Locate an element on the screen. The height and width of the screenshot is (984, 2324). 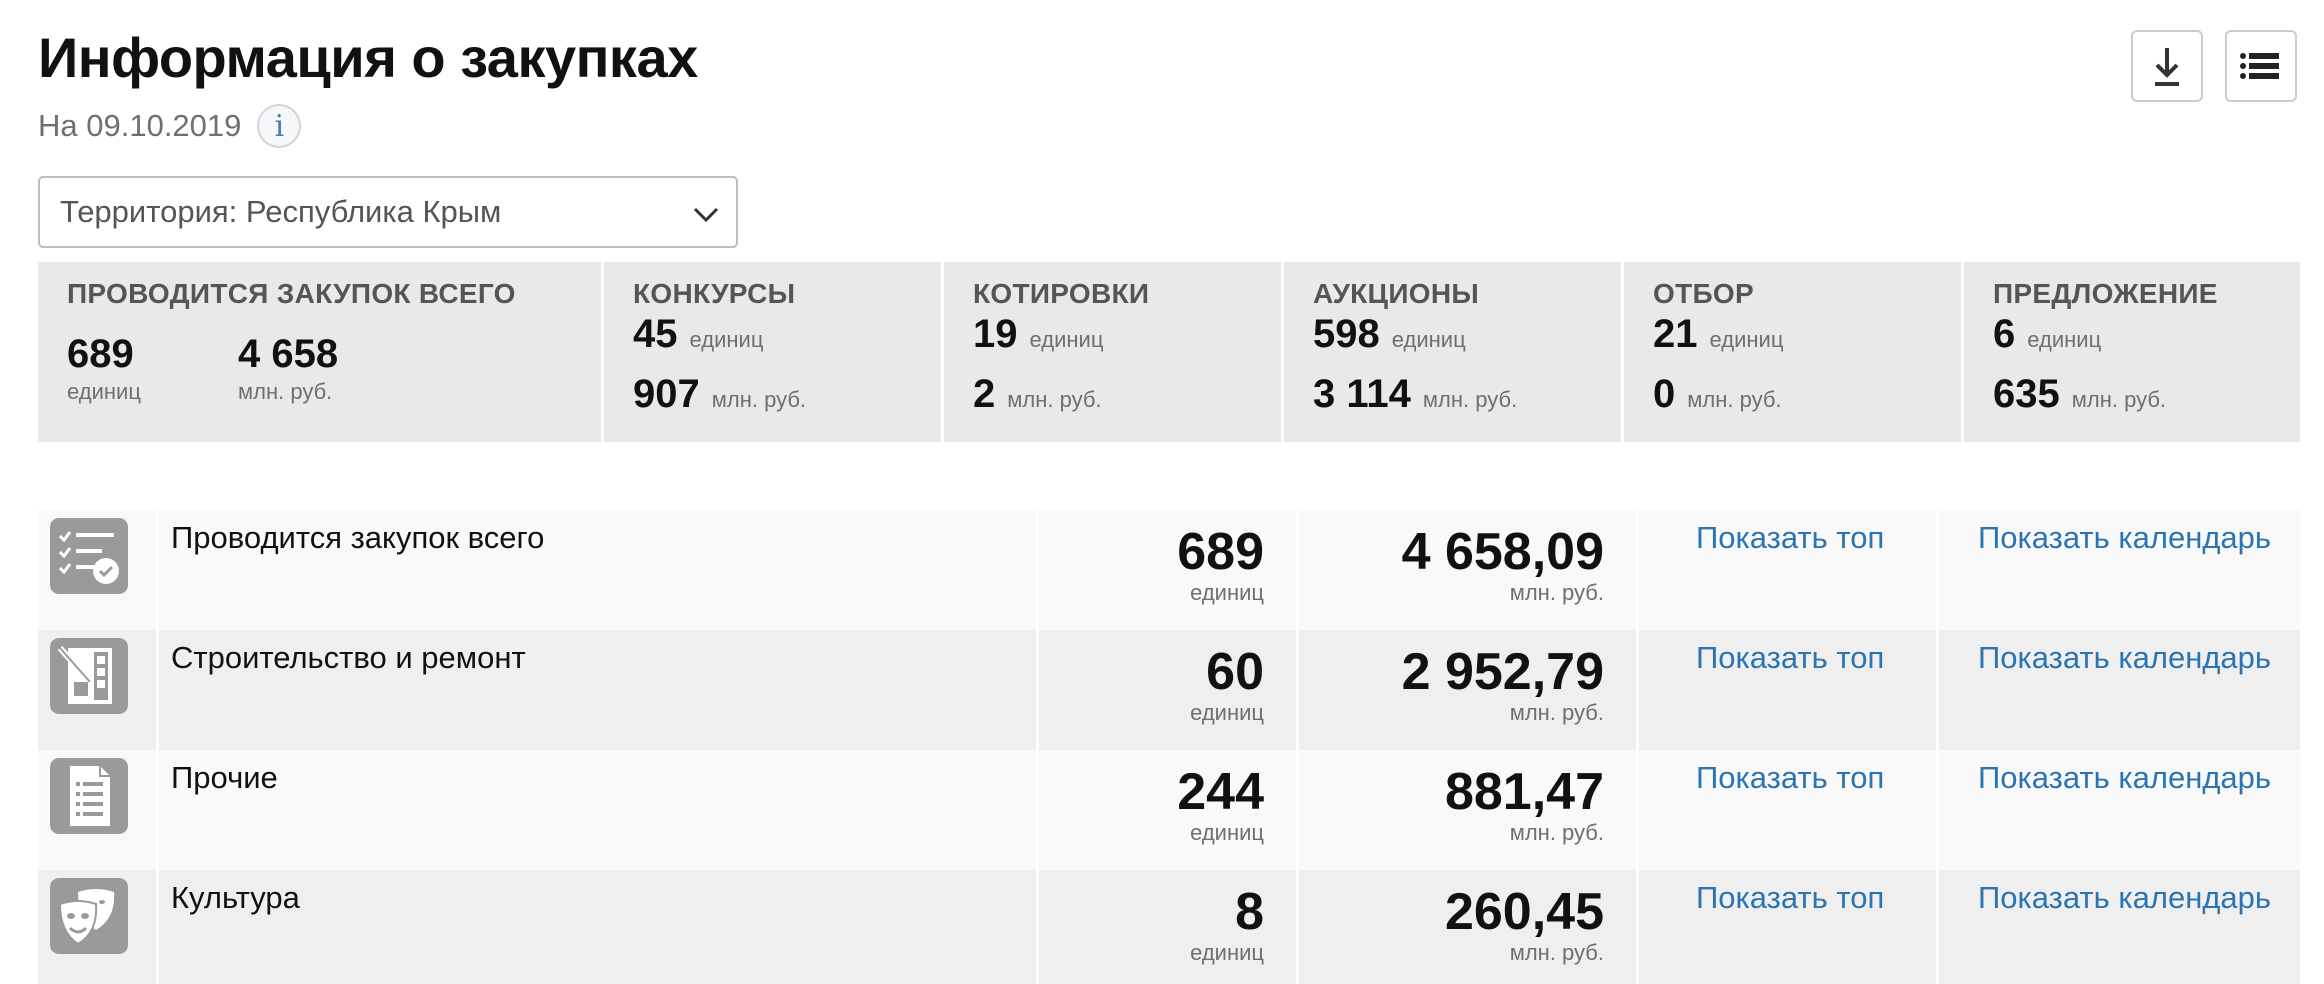
count-value: 598 is located at coordinates (1346, 334).